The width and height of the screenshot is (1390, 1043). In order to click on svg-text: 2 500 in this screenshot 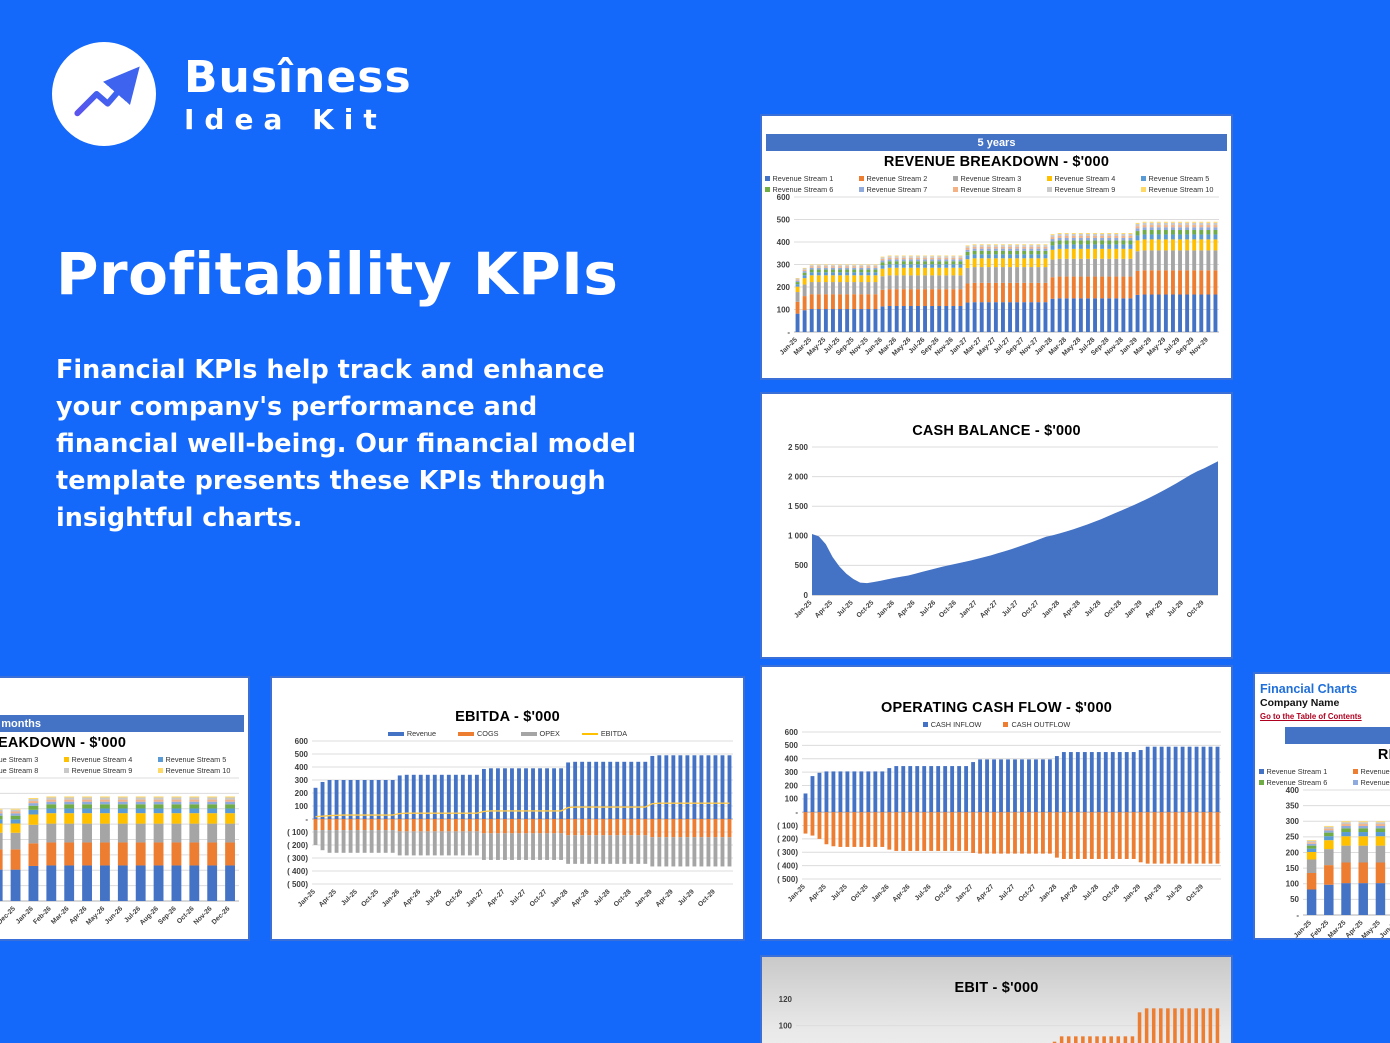, I will do `click(797, 447)`.